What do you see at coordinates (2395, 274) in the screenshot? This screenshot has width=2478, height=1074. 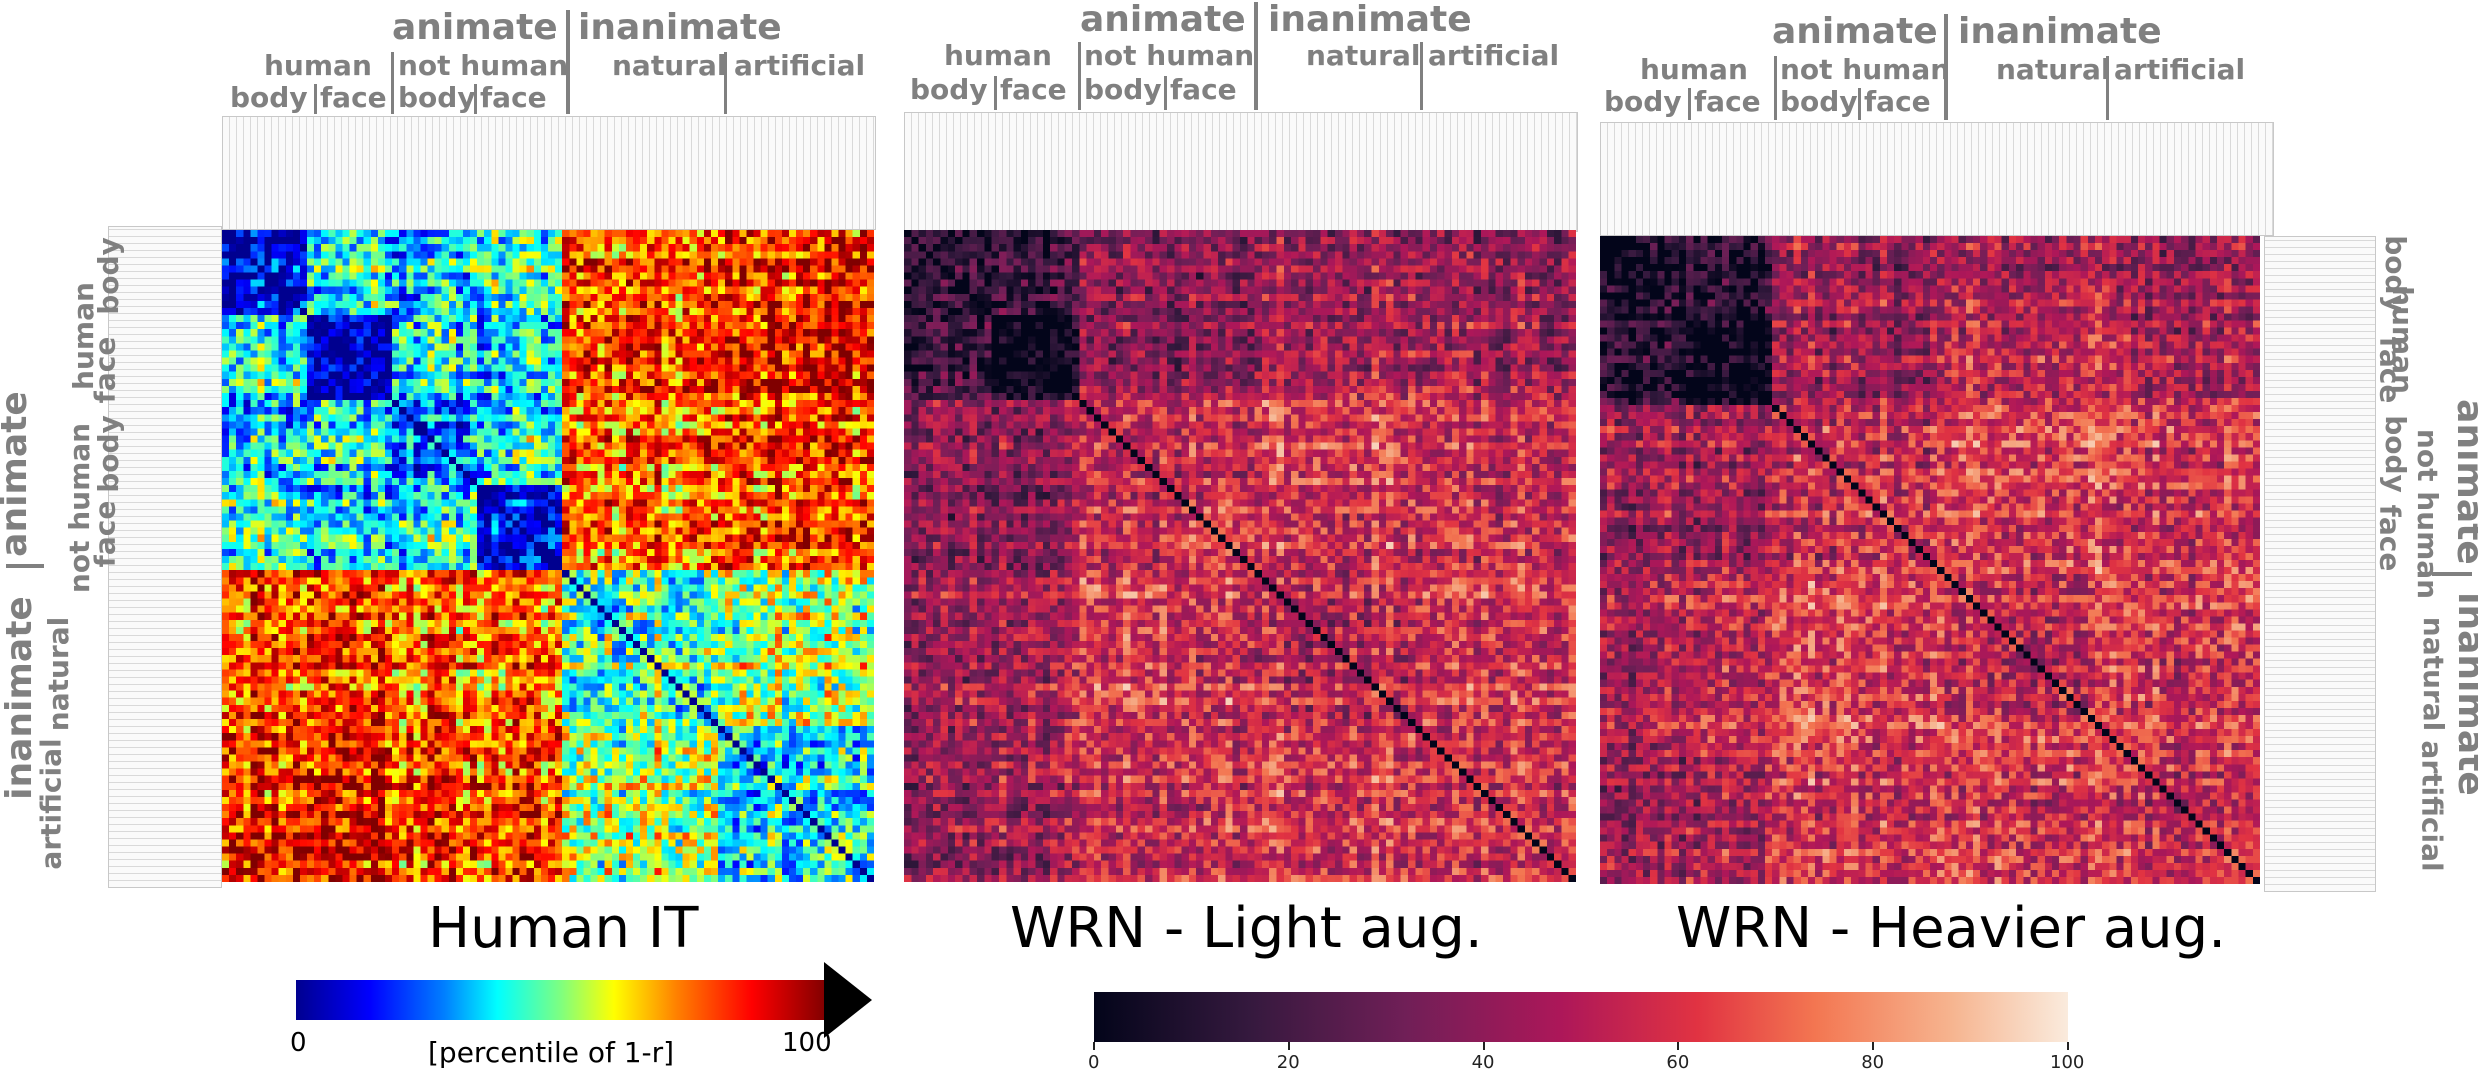 I see `label-body-right: body` at bounding box center [2395, 274].